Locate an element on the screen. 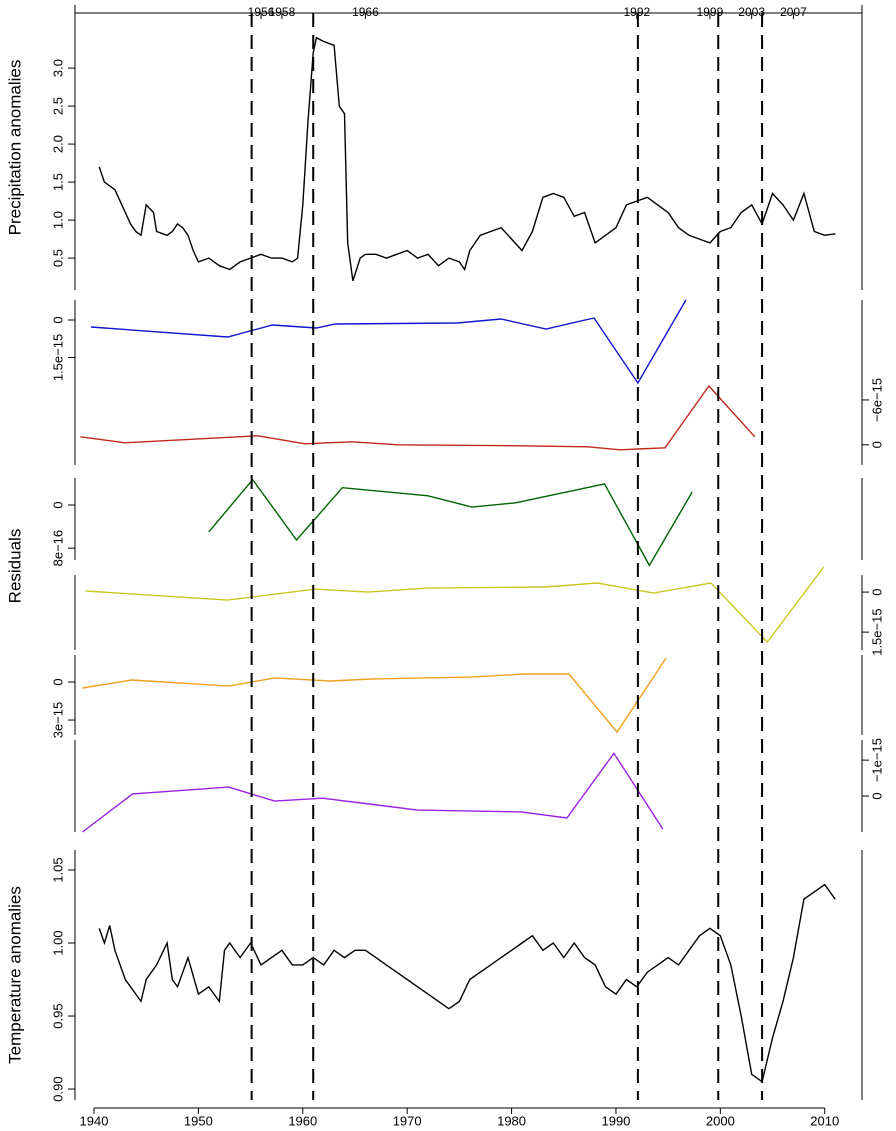  y-tick-label: 1.0 is located at coordinates (57, 220).